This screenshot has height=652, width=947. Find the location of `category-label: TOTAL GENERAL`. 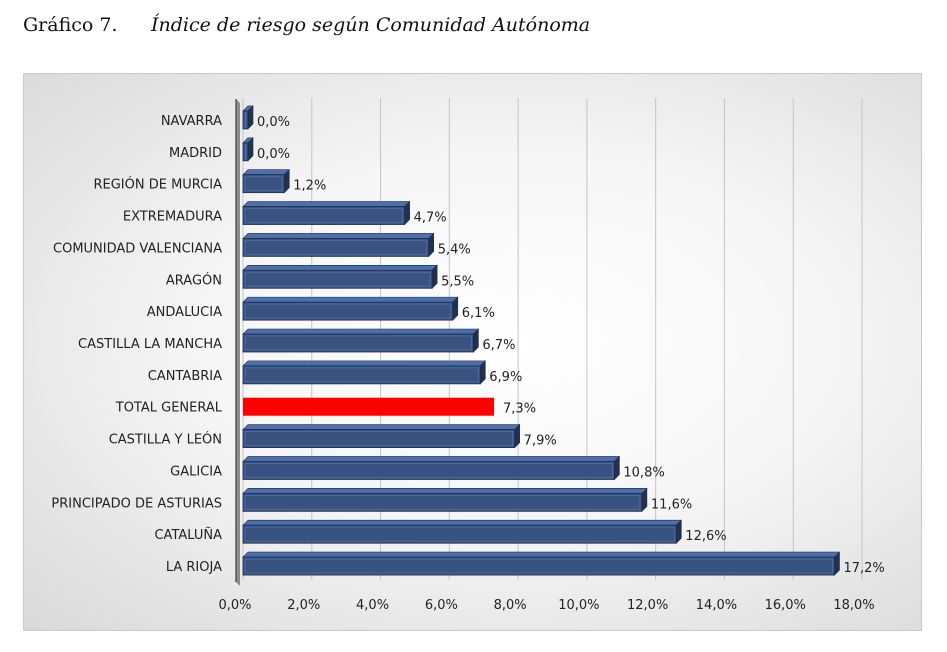

category-label: TOTAL GENERAL is located at coordinates (169, 408).